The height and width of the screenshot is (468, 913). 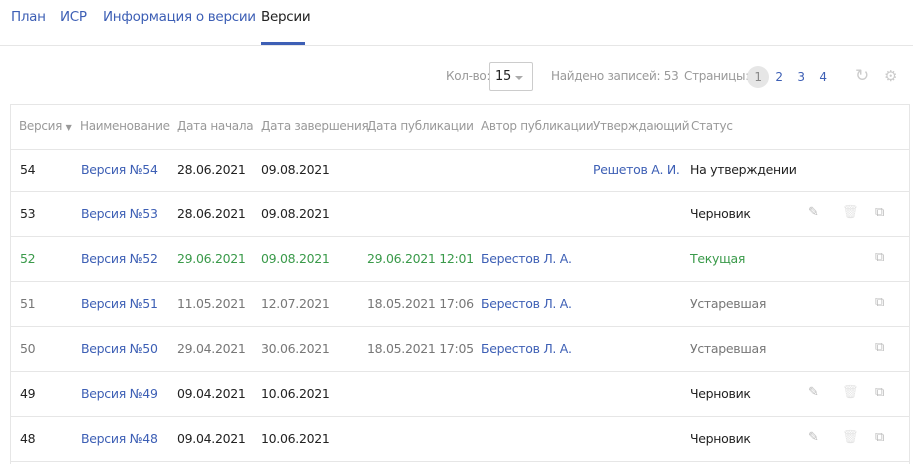 What do you see at coordinates (68, 127) in the screenshot?
I see `sort-desc-icon: ▼` at bounding box center [68, 127].